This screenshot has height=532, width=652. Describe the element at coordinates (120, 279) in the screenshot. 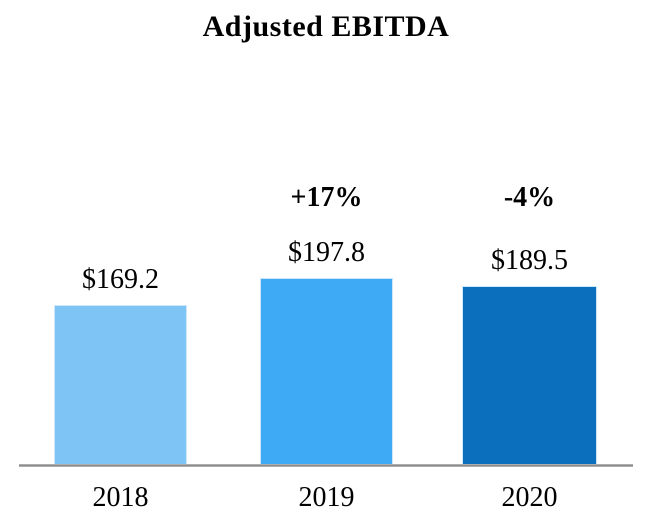

I see `bar-value-label-2018: $169.2` at that location.